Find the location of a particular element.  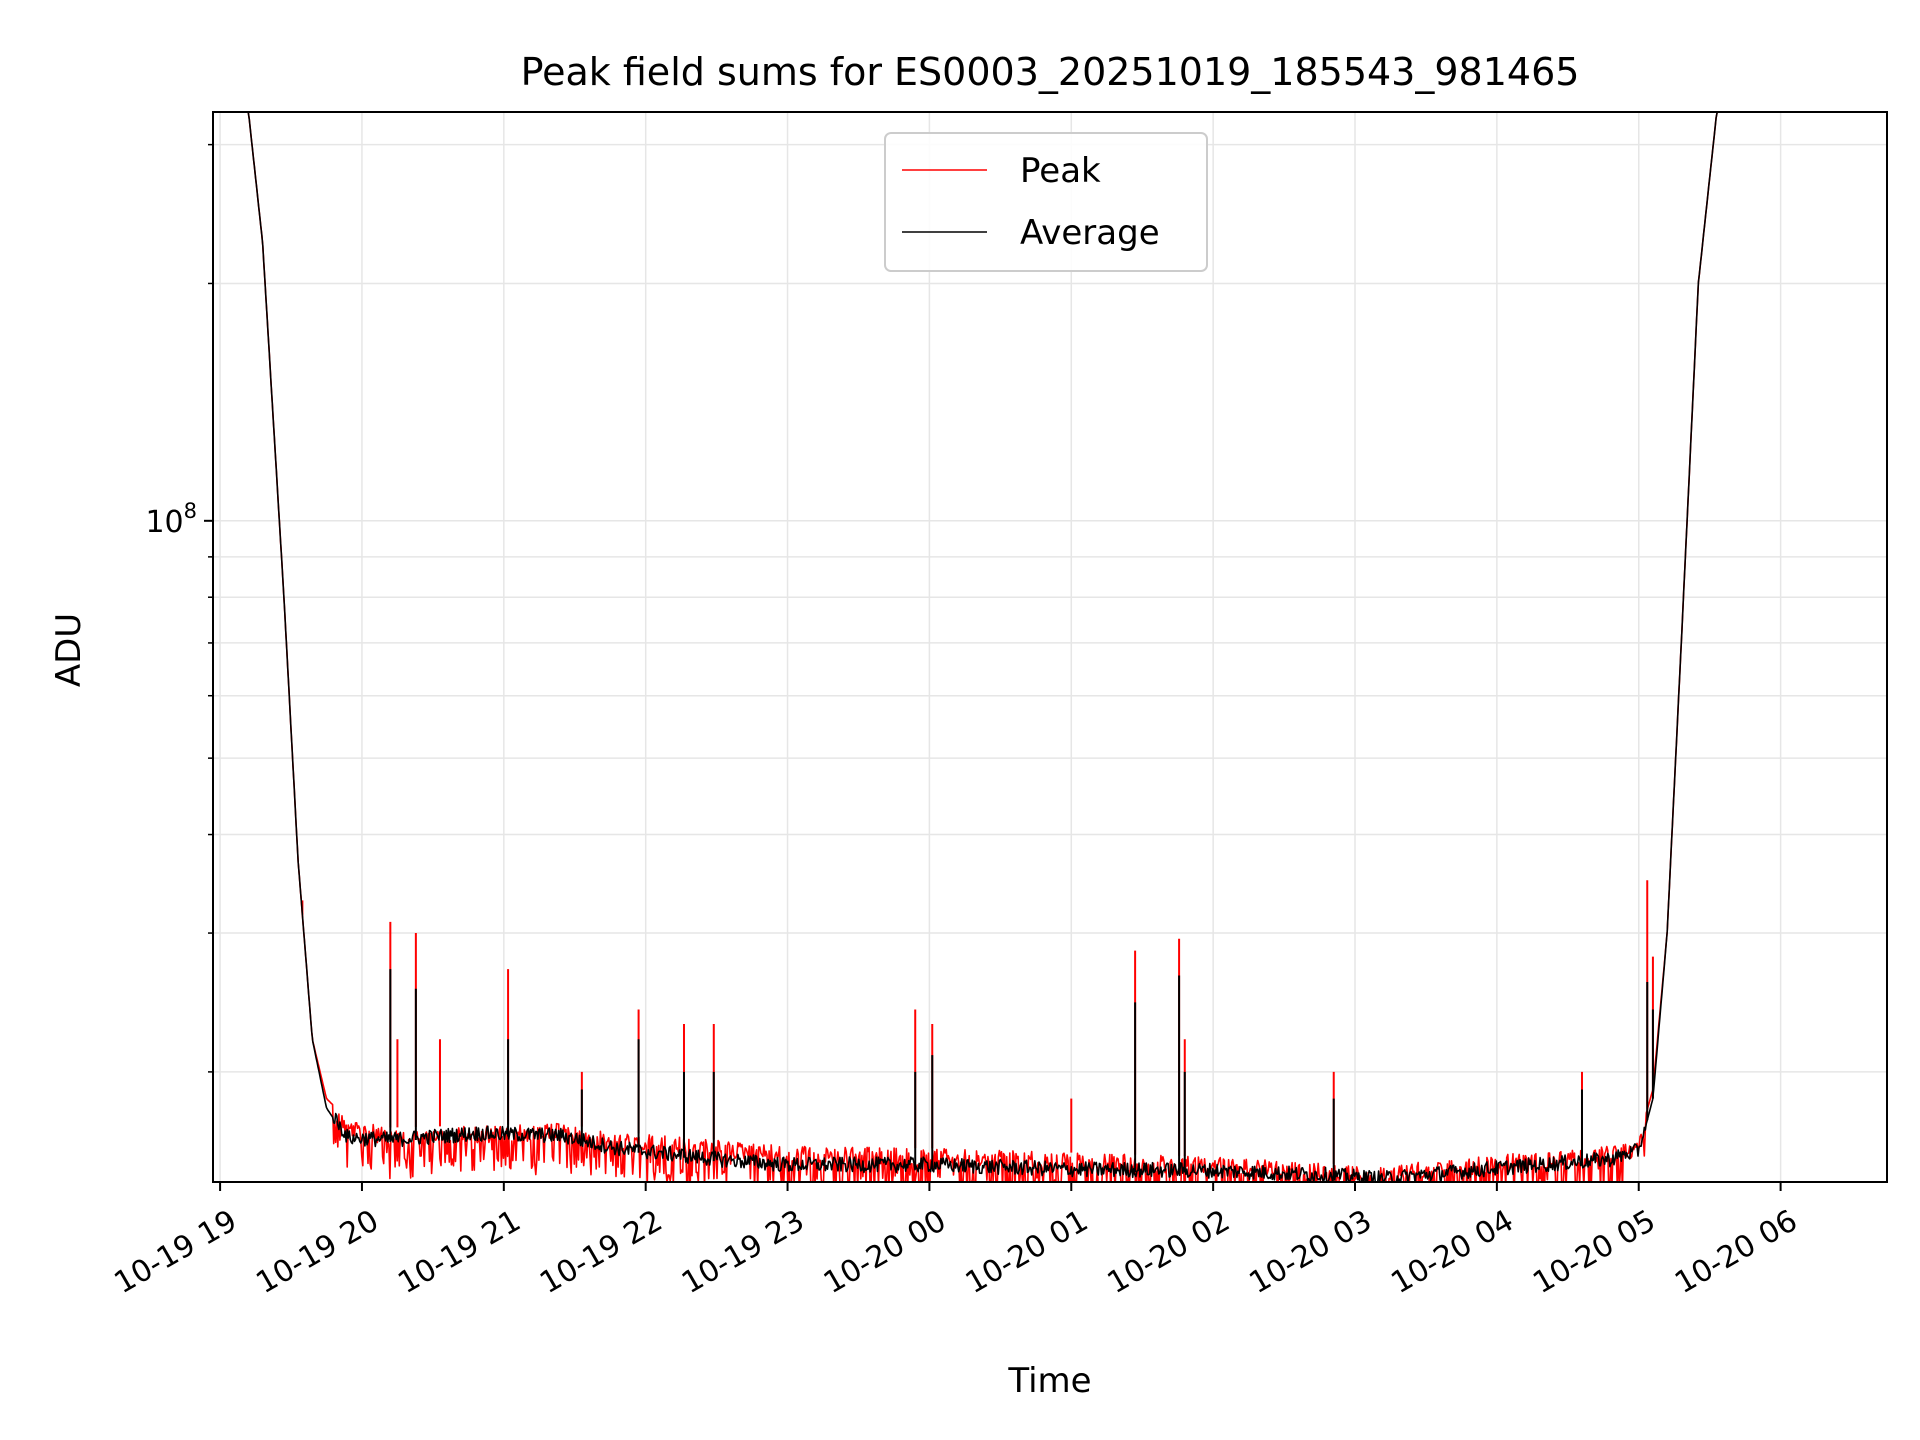

legend-peak-label: Peak is located at coordinates (1060, 171).